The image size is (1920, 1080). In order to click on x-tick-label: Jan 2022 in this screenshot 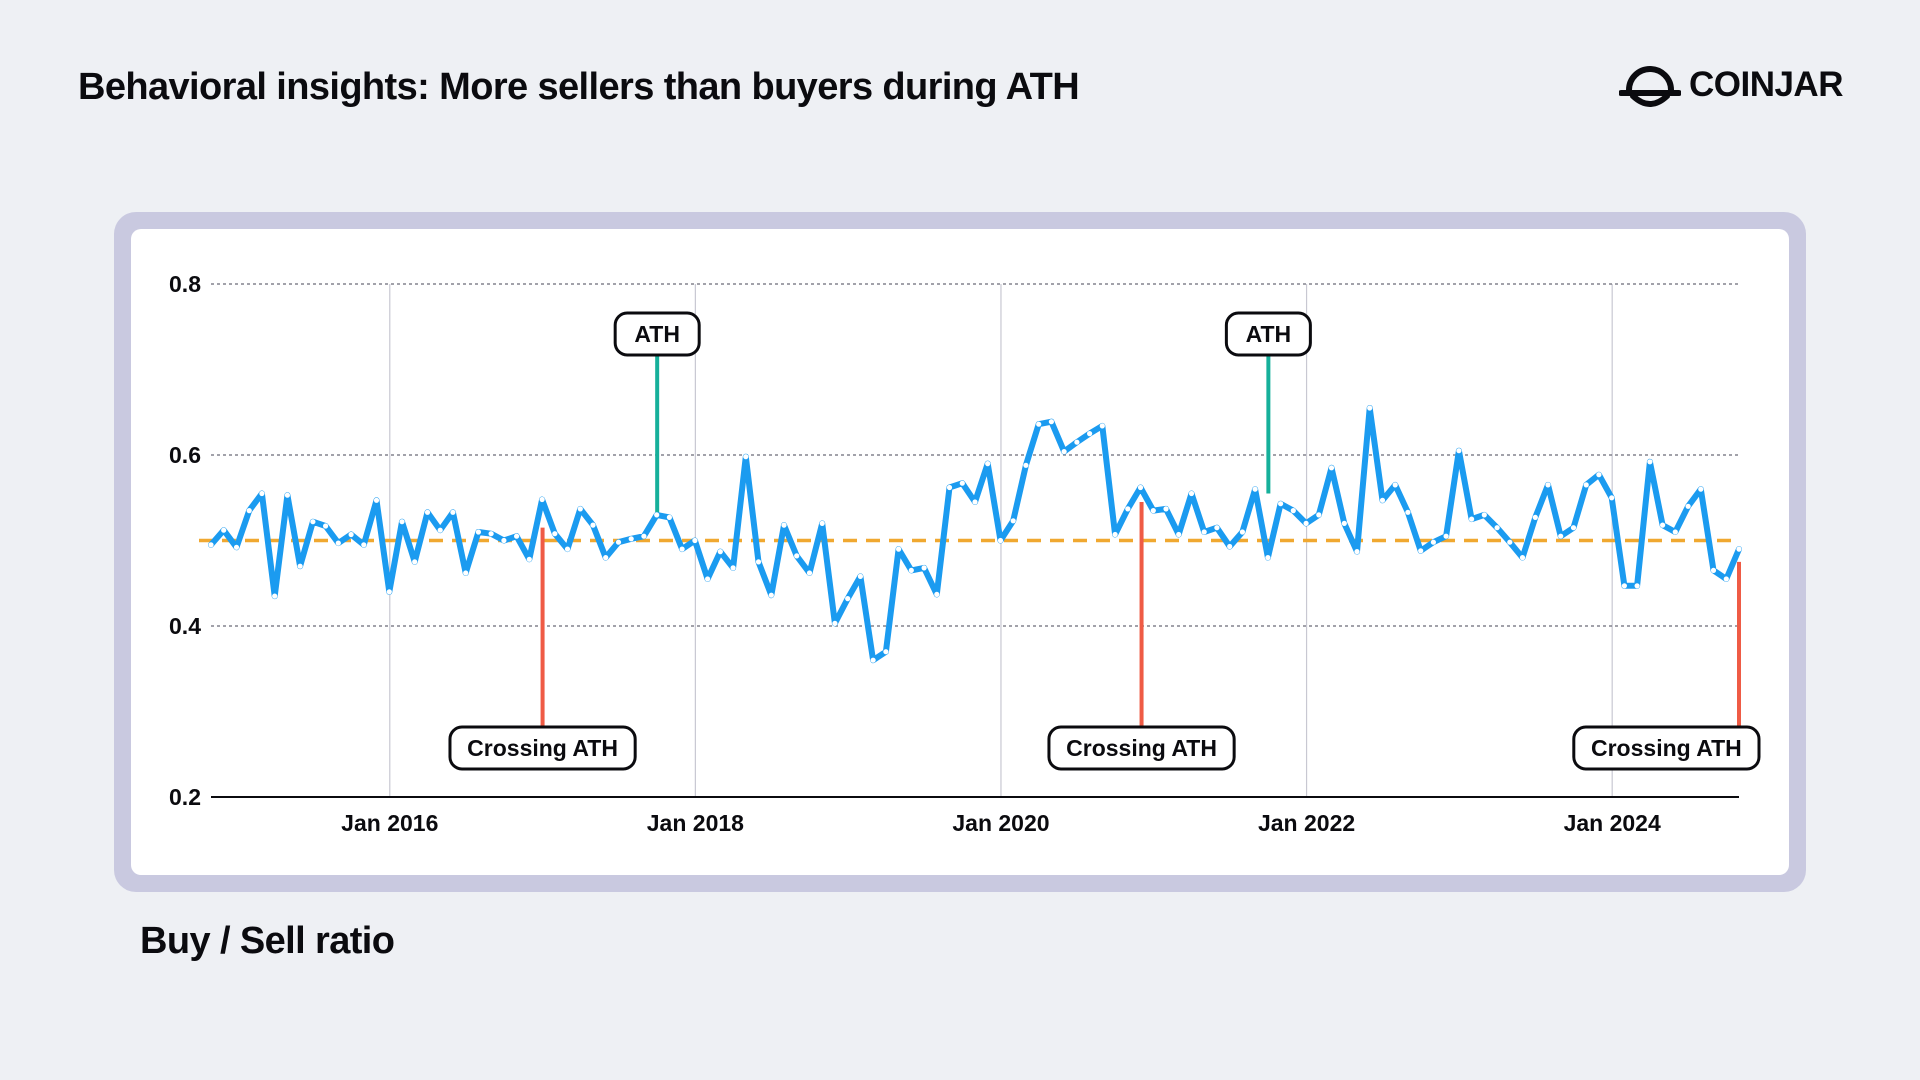, I will do `click(1306, 823)`.